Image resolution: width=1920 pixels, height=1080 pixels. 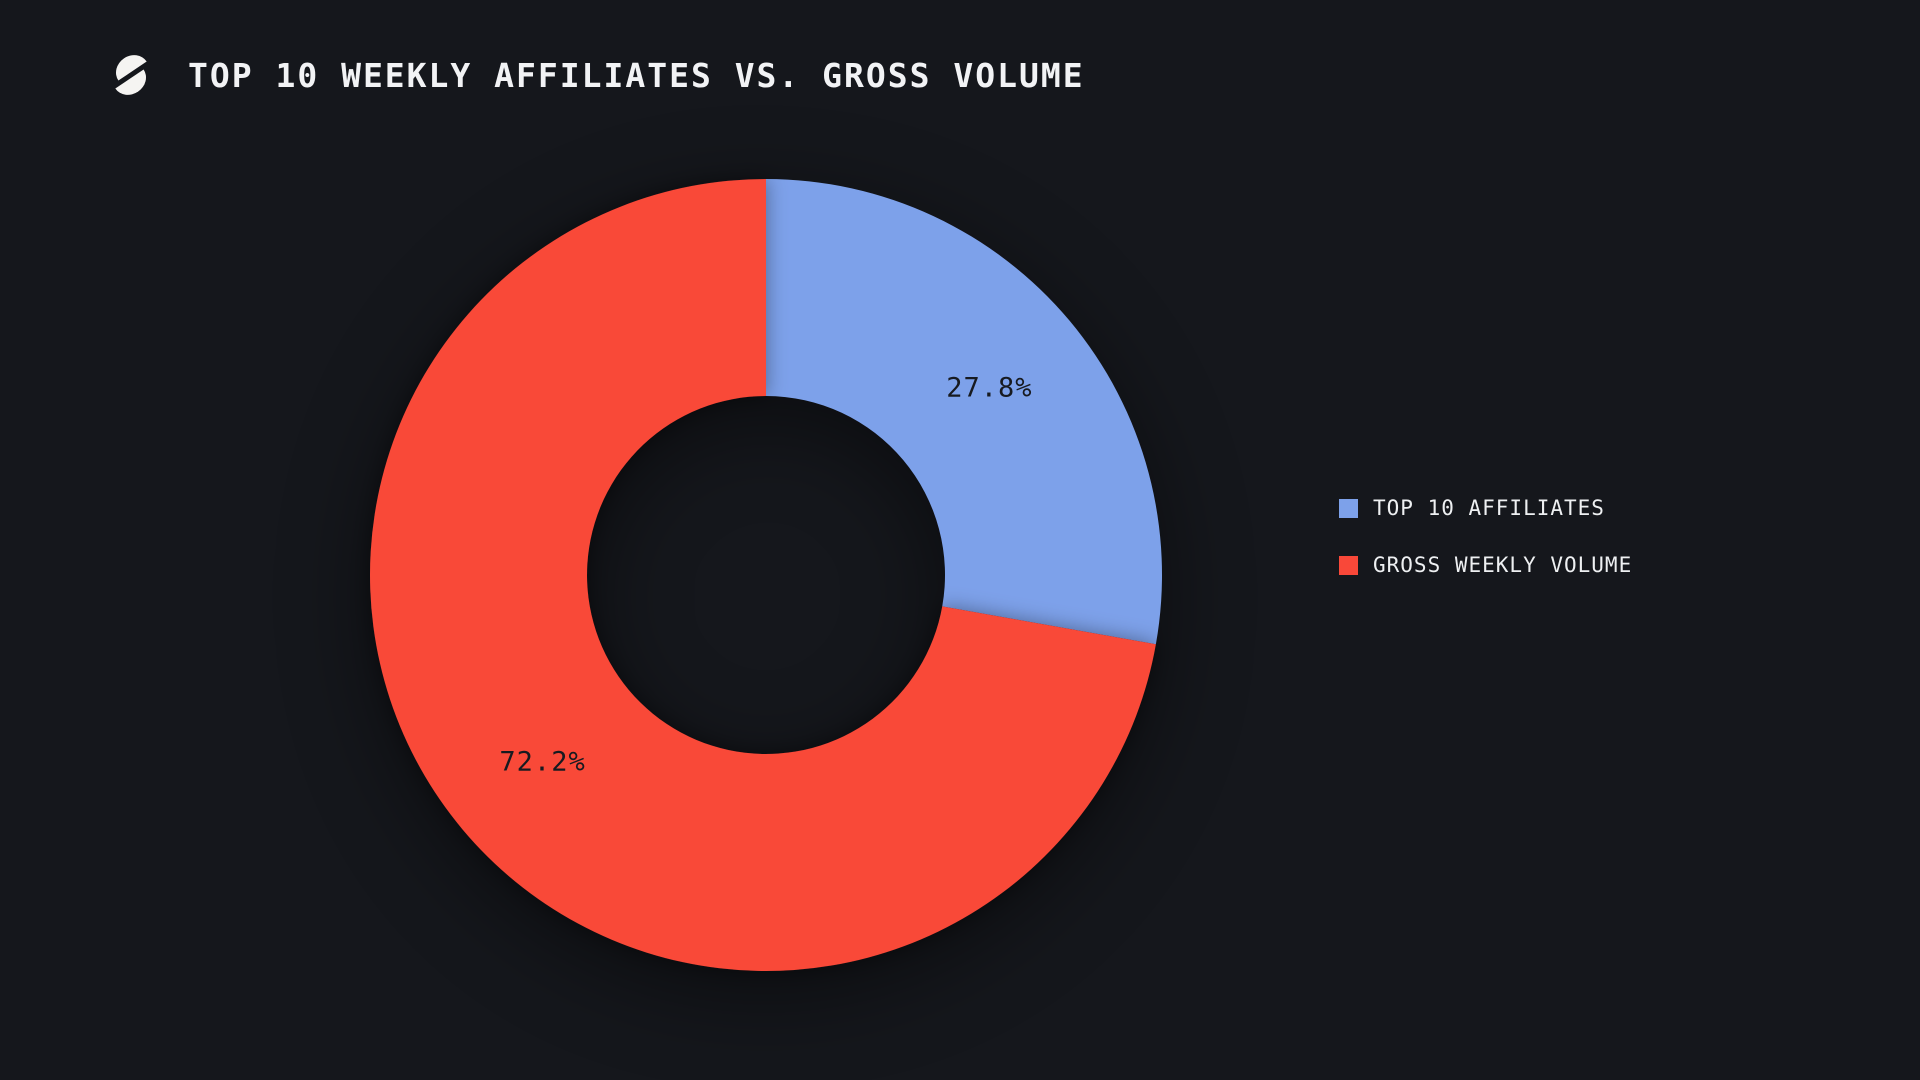 I want to click on legend-item-gross-weekly-volume: GROSS WEEKLY VOLUME, so click(x=1485, y=565).